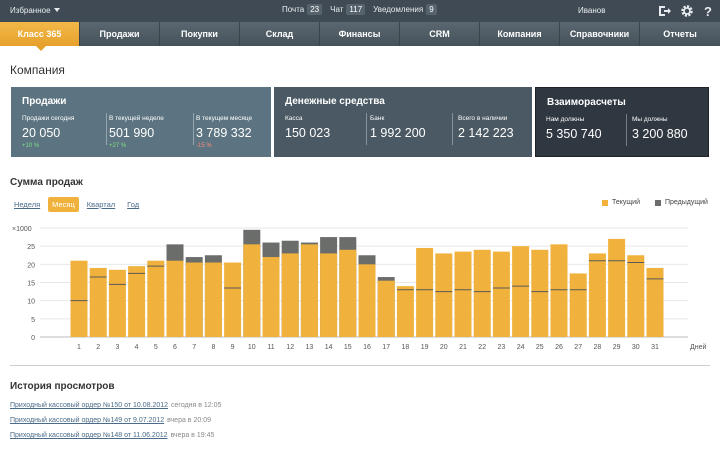  I want to click on x-tick-label: 23, so click(502, 347).